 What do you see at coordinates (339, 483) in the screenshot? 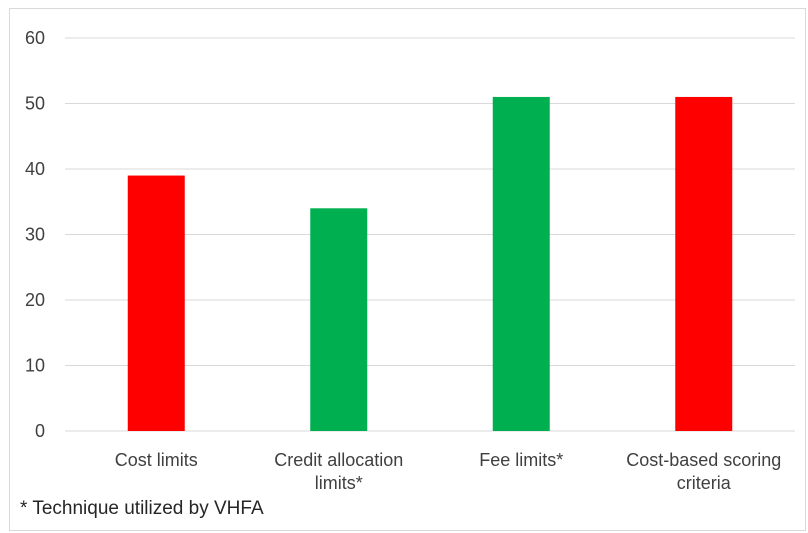
I see `x-tick-label-line: limits*` at bounding box center [339, 483].